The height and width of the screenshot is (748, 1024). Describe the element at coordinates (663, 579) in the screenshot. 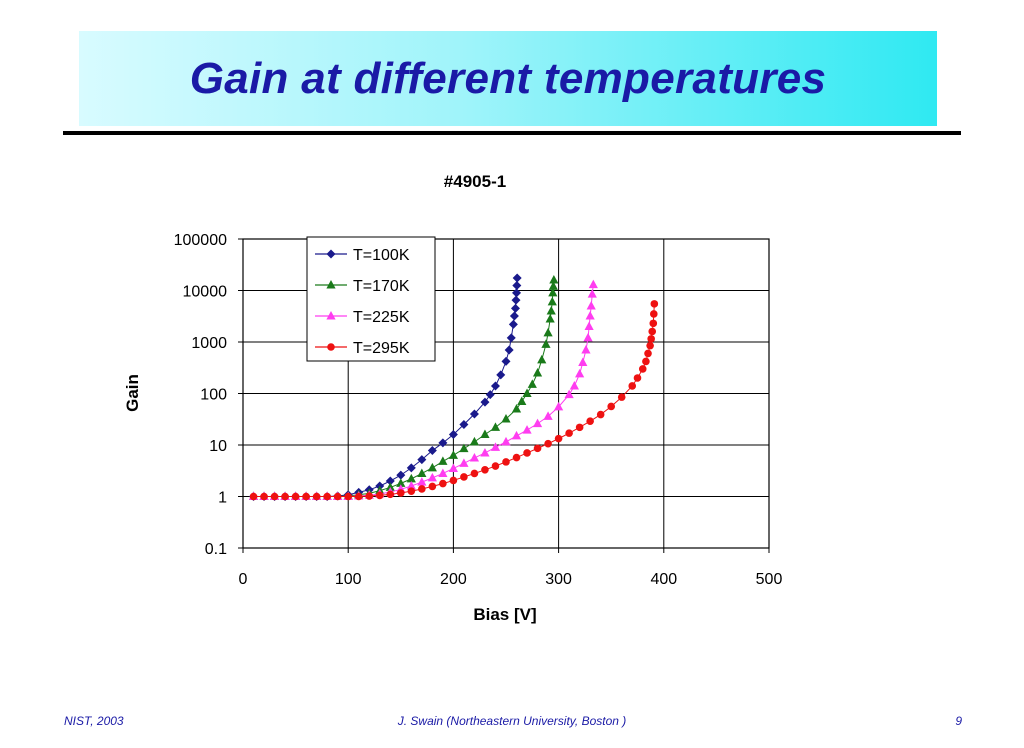

I see `x-tick-label: 400` at that location.